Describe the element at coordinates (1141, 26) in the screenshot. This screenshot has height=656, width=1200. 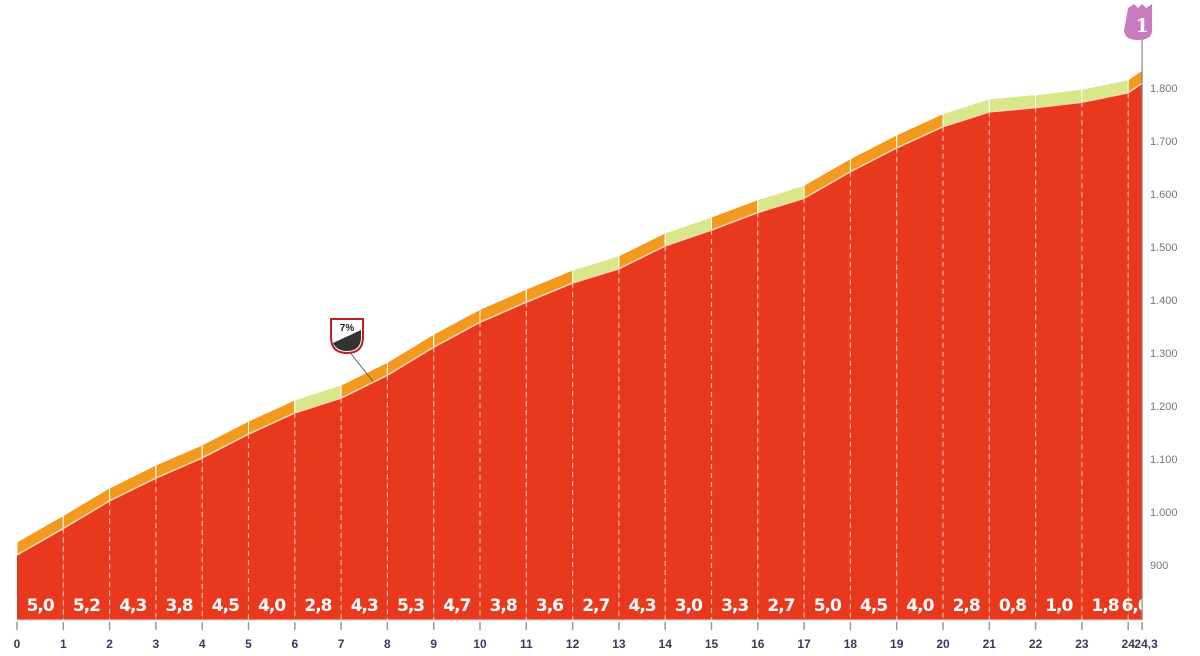
I see `summit-category-label: 1` at that location.